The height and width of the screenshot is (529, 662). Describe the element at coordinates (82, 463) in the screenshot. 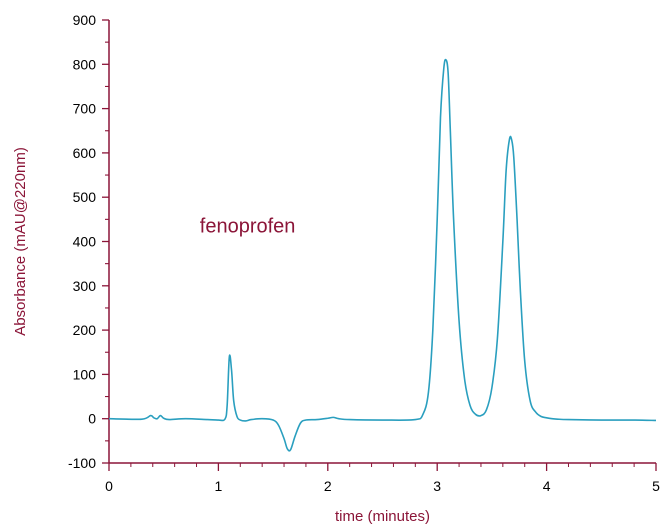

I see `y-tick-label: -100` at that location.